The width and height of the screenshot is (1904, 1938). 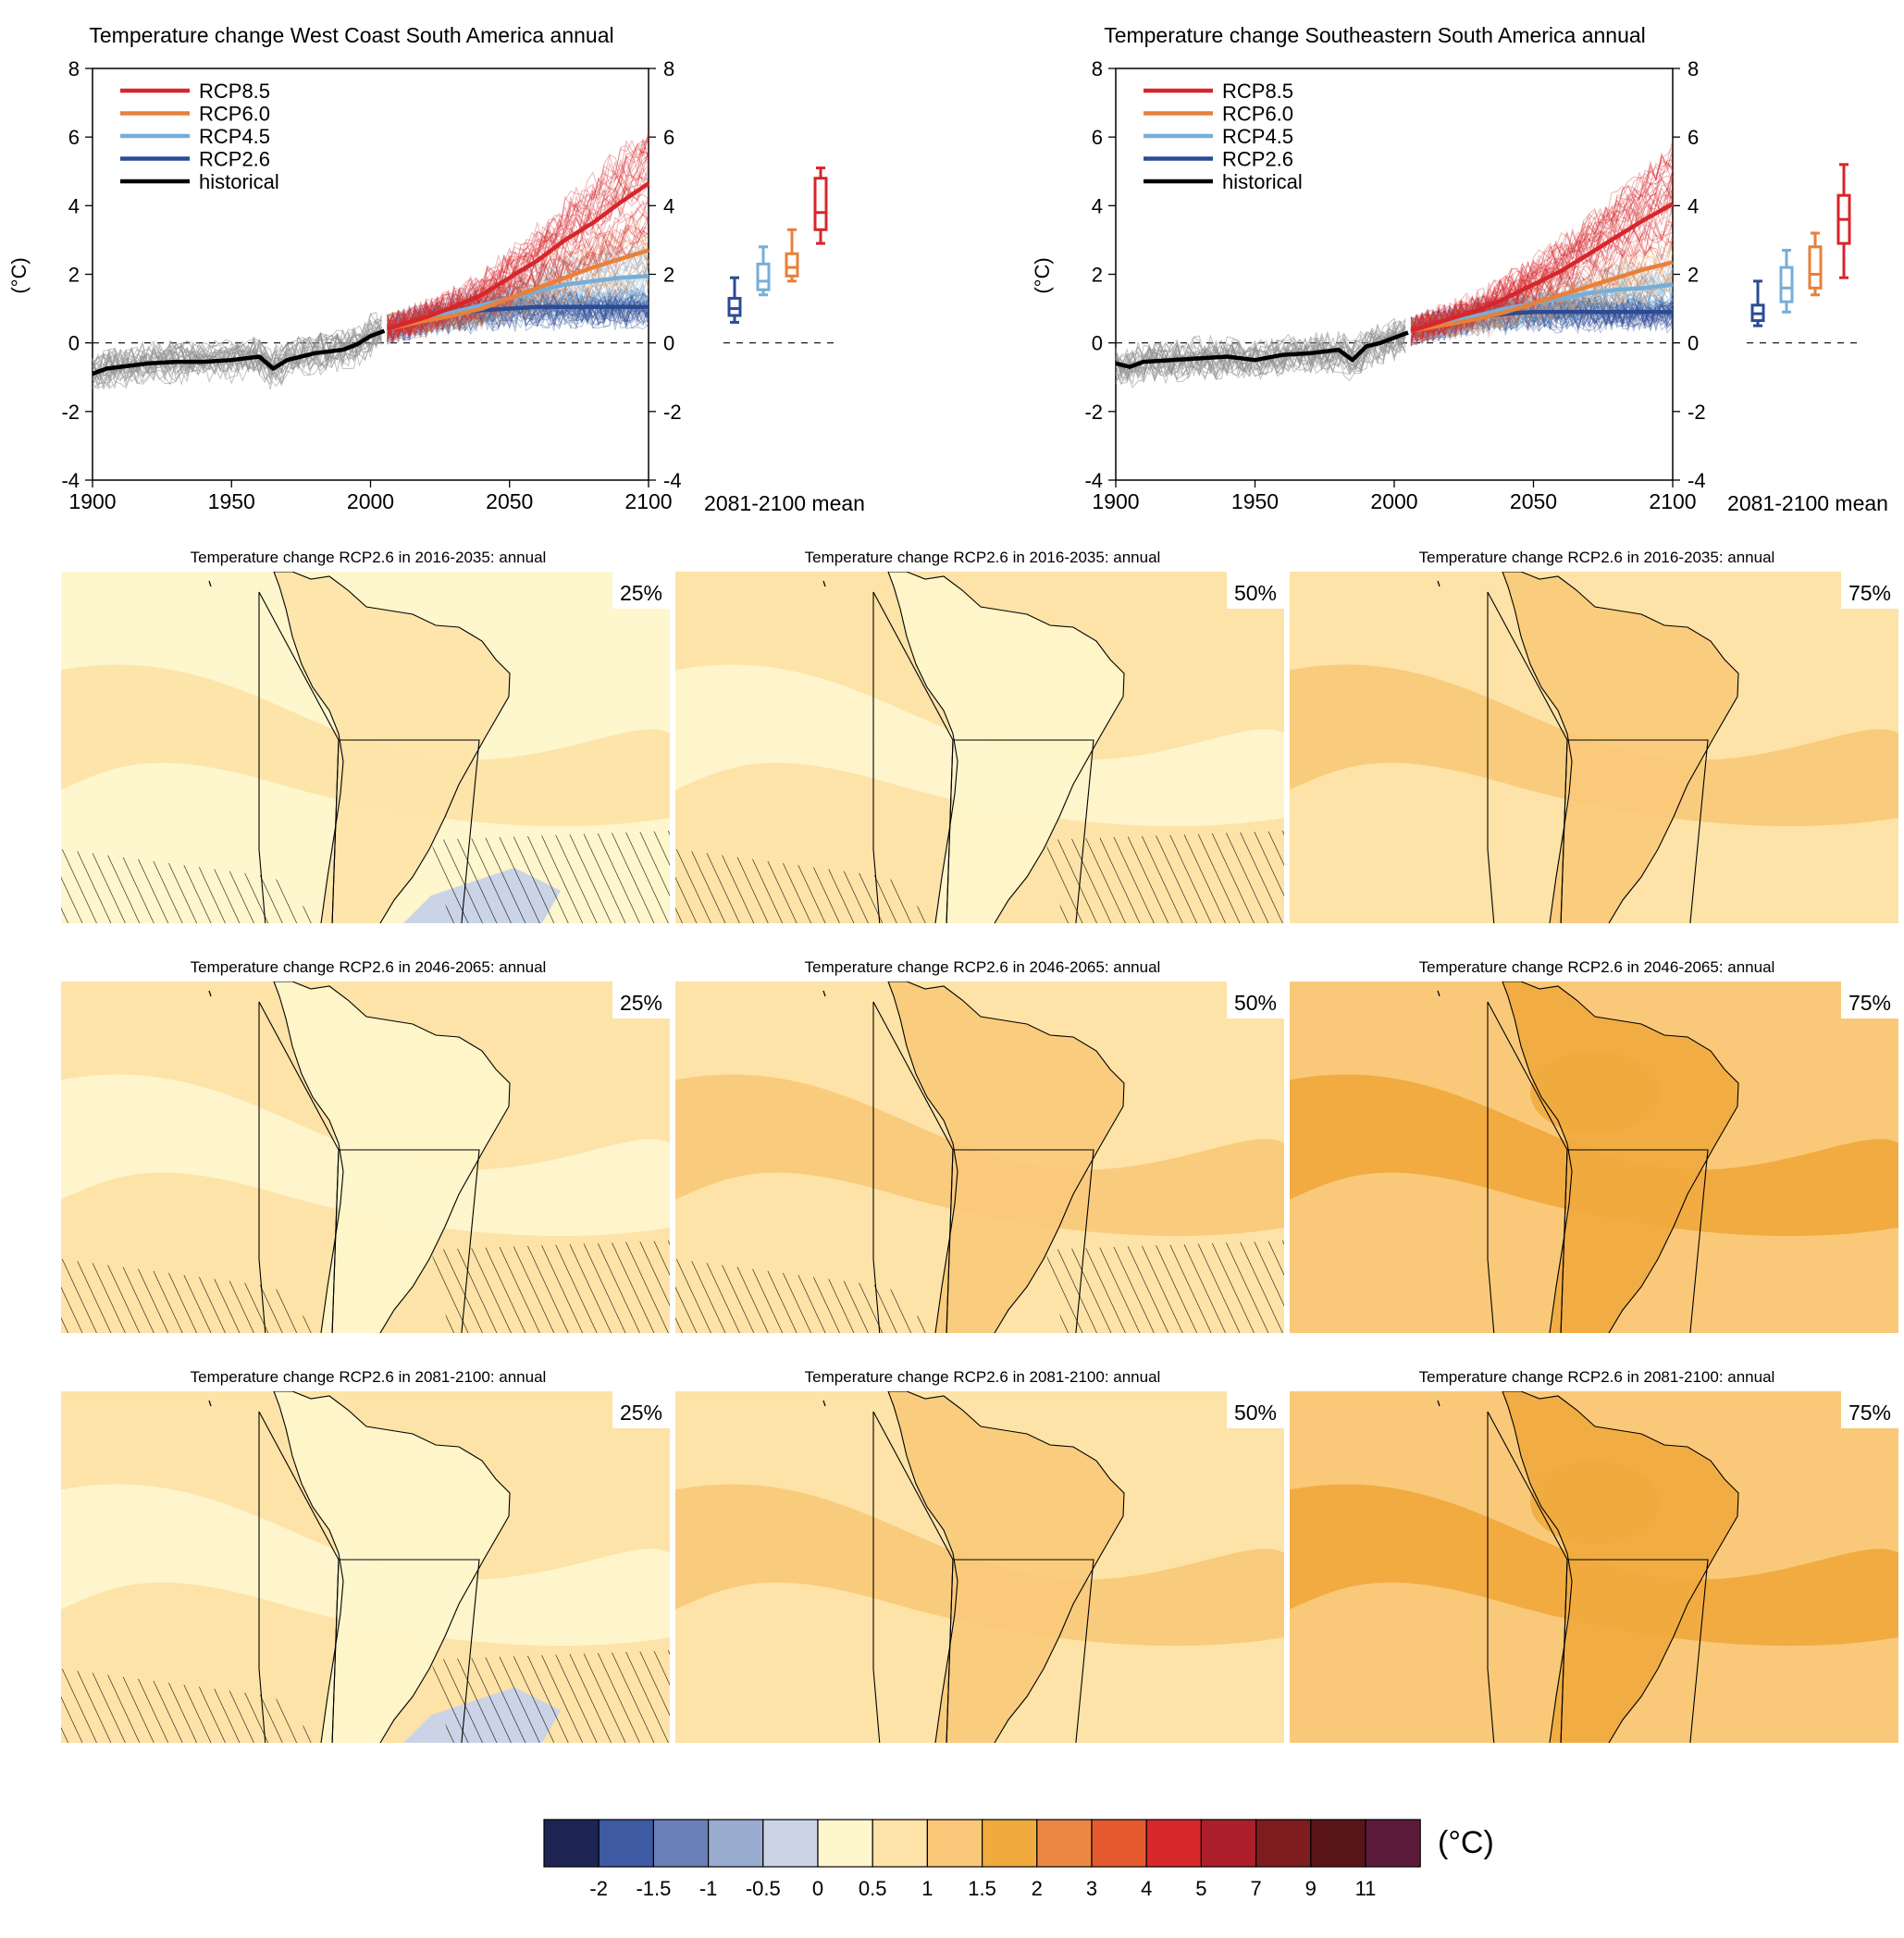 What do you see at coordinates (234, 159) in the screenshot?
I see `legend-label: RCP2.6` at bounding box center [234, 159].